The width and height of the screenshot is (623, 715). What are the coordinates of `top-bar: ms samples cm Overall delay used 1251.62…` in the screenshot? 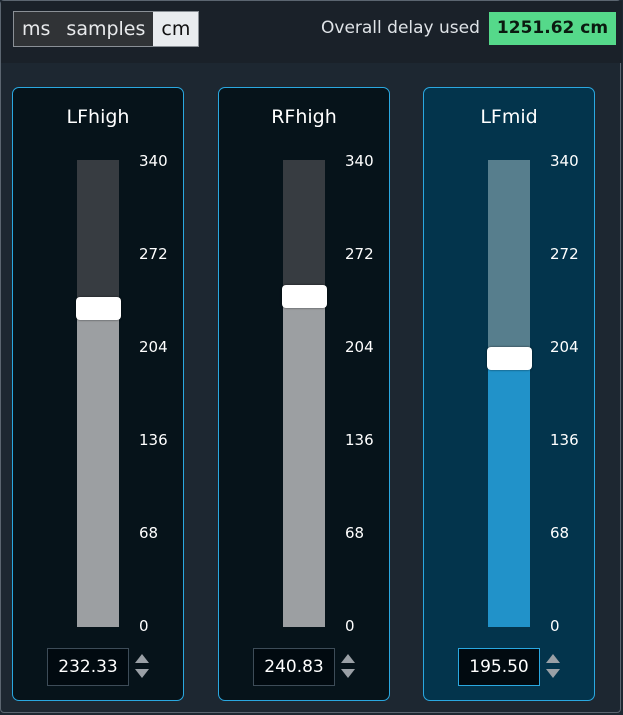 It's located at (311, 32).